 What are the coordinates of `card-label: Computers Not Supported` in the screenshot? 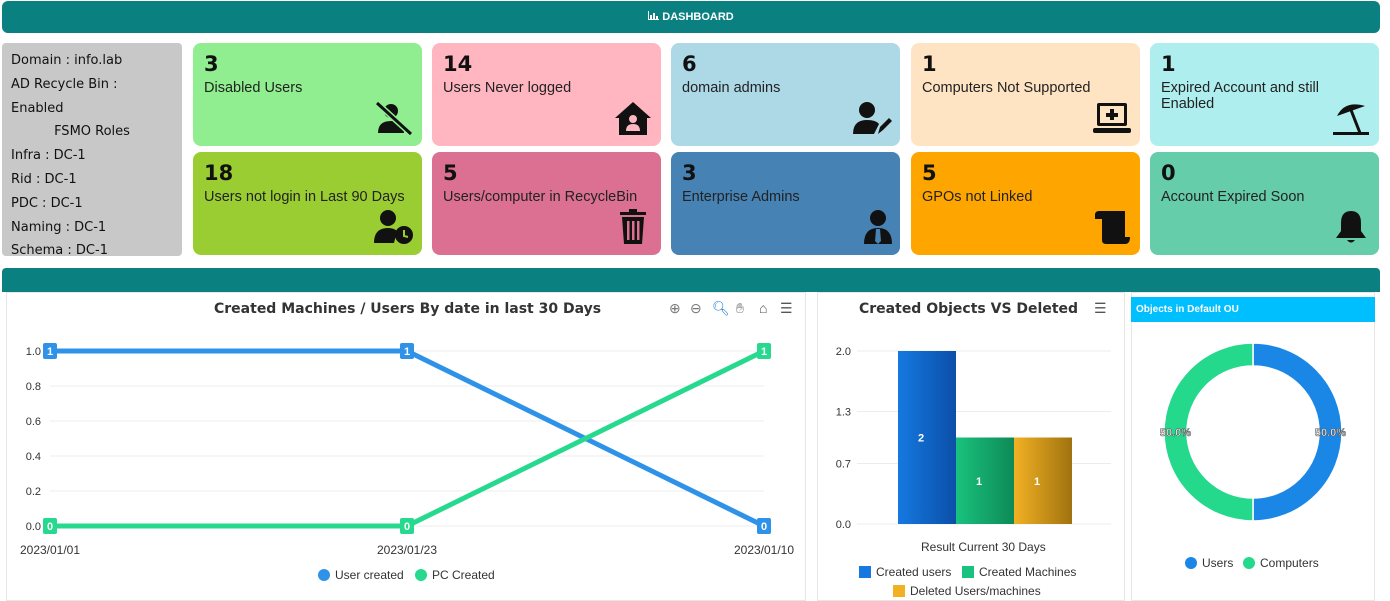 It's located at (1006, 88).